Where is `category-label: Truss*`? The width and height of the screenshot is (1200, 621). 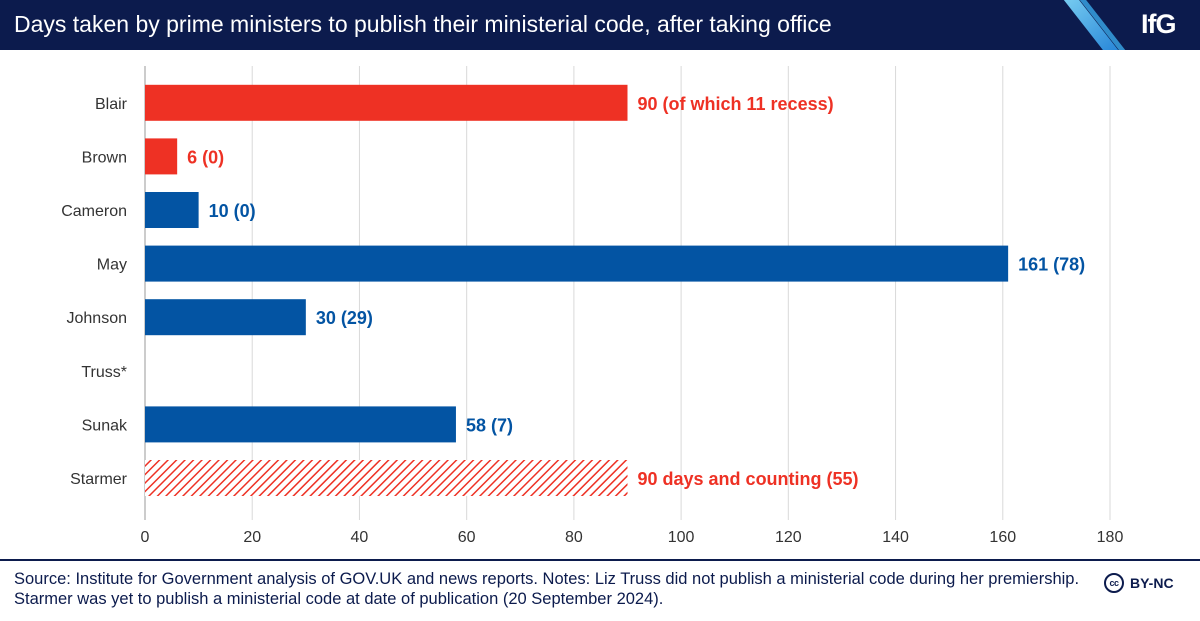
category-label: Truss* is located at coordinates (104, 372).